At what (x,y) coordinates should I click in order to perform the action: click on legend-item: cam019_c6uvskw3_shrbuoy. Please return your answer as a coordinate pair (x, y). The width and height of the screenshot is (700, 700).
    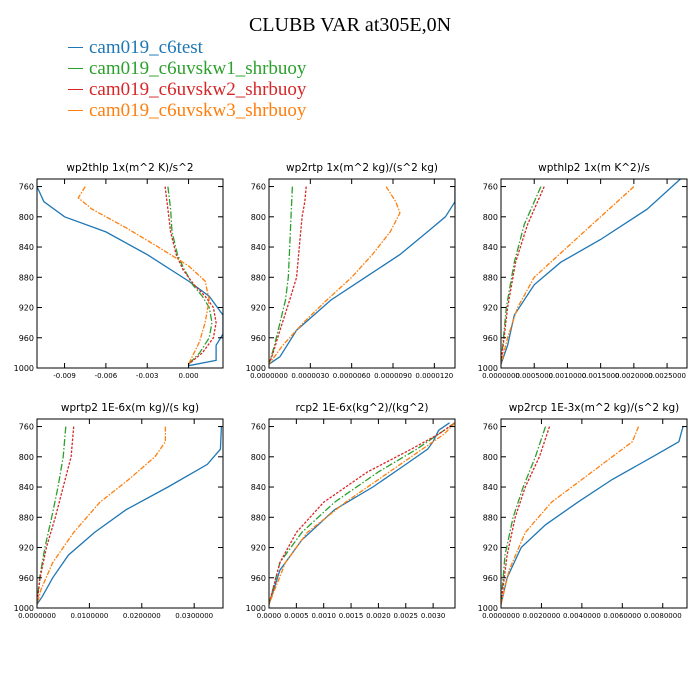
    Looking at the image, I should click on (187, 110).